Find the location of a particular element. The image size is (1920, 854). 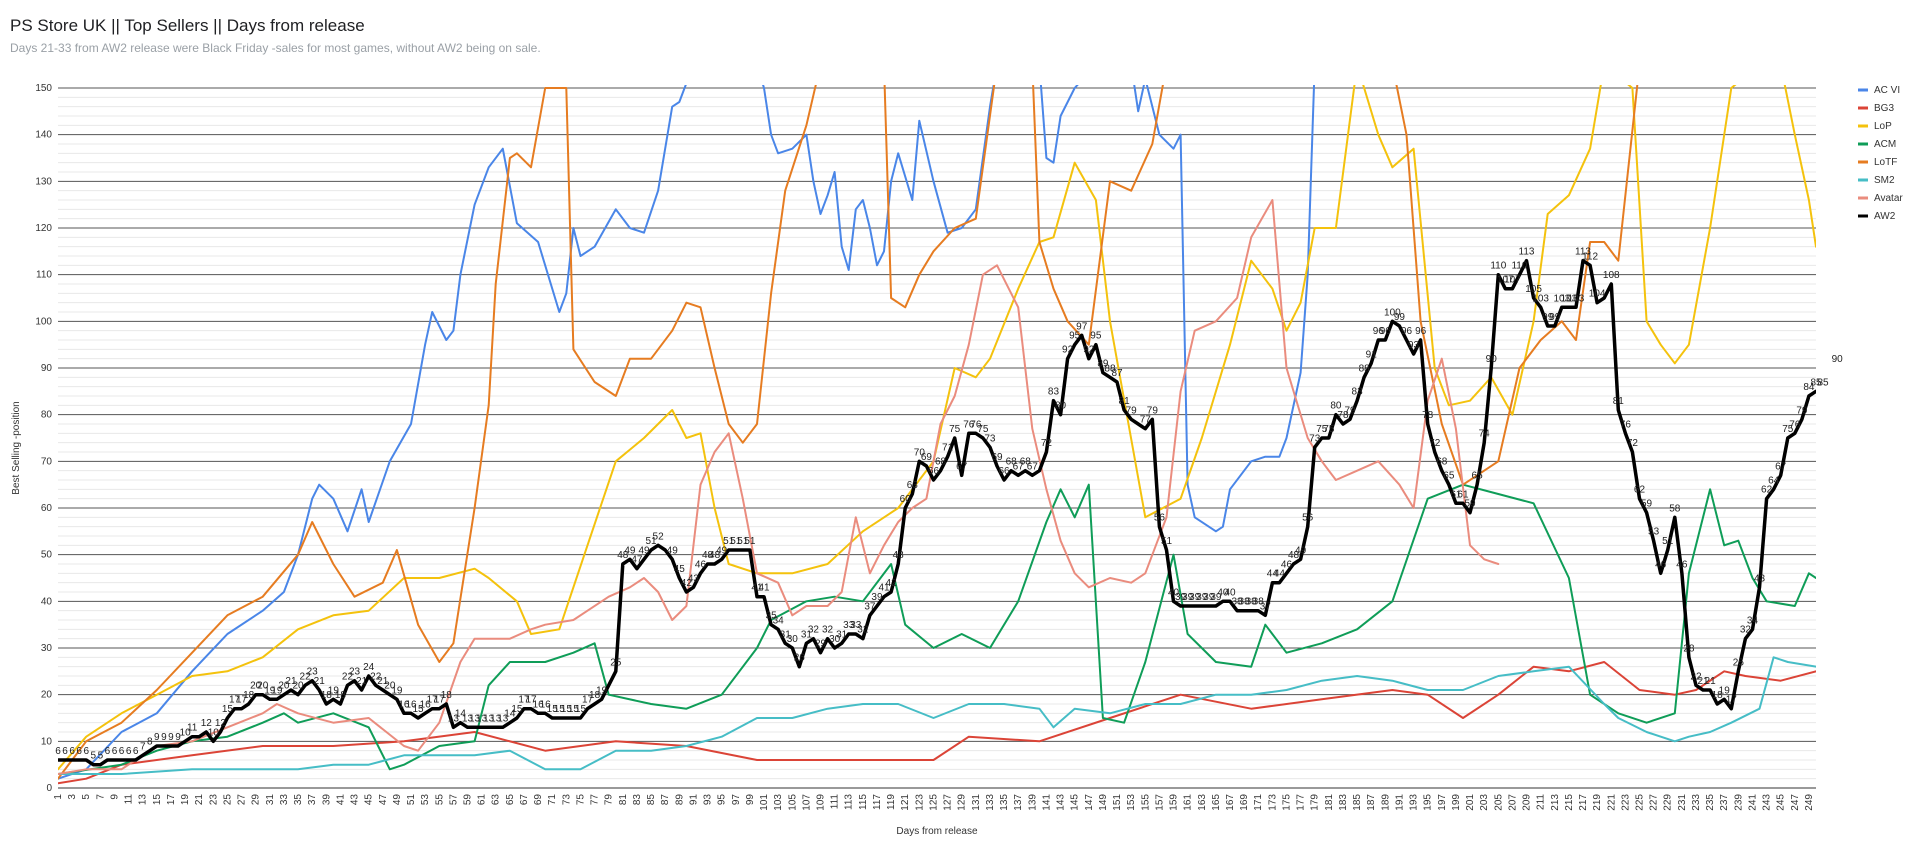

x-tick-label: 87 is located at coordinates (665, 800).